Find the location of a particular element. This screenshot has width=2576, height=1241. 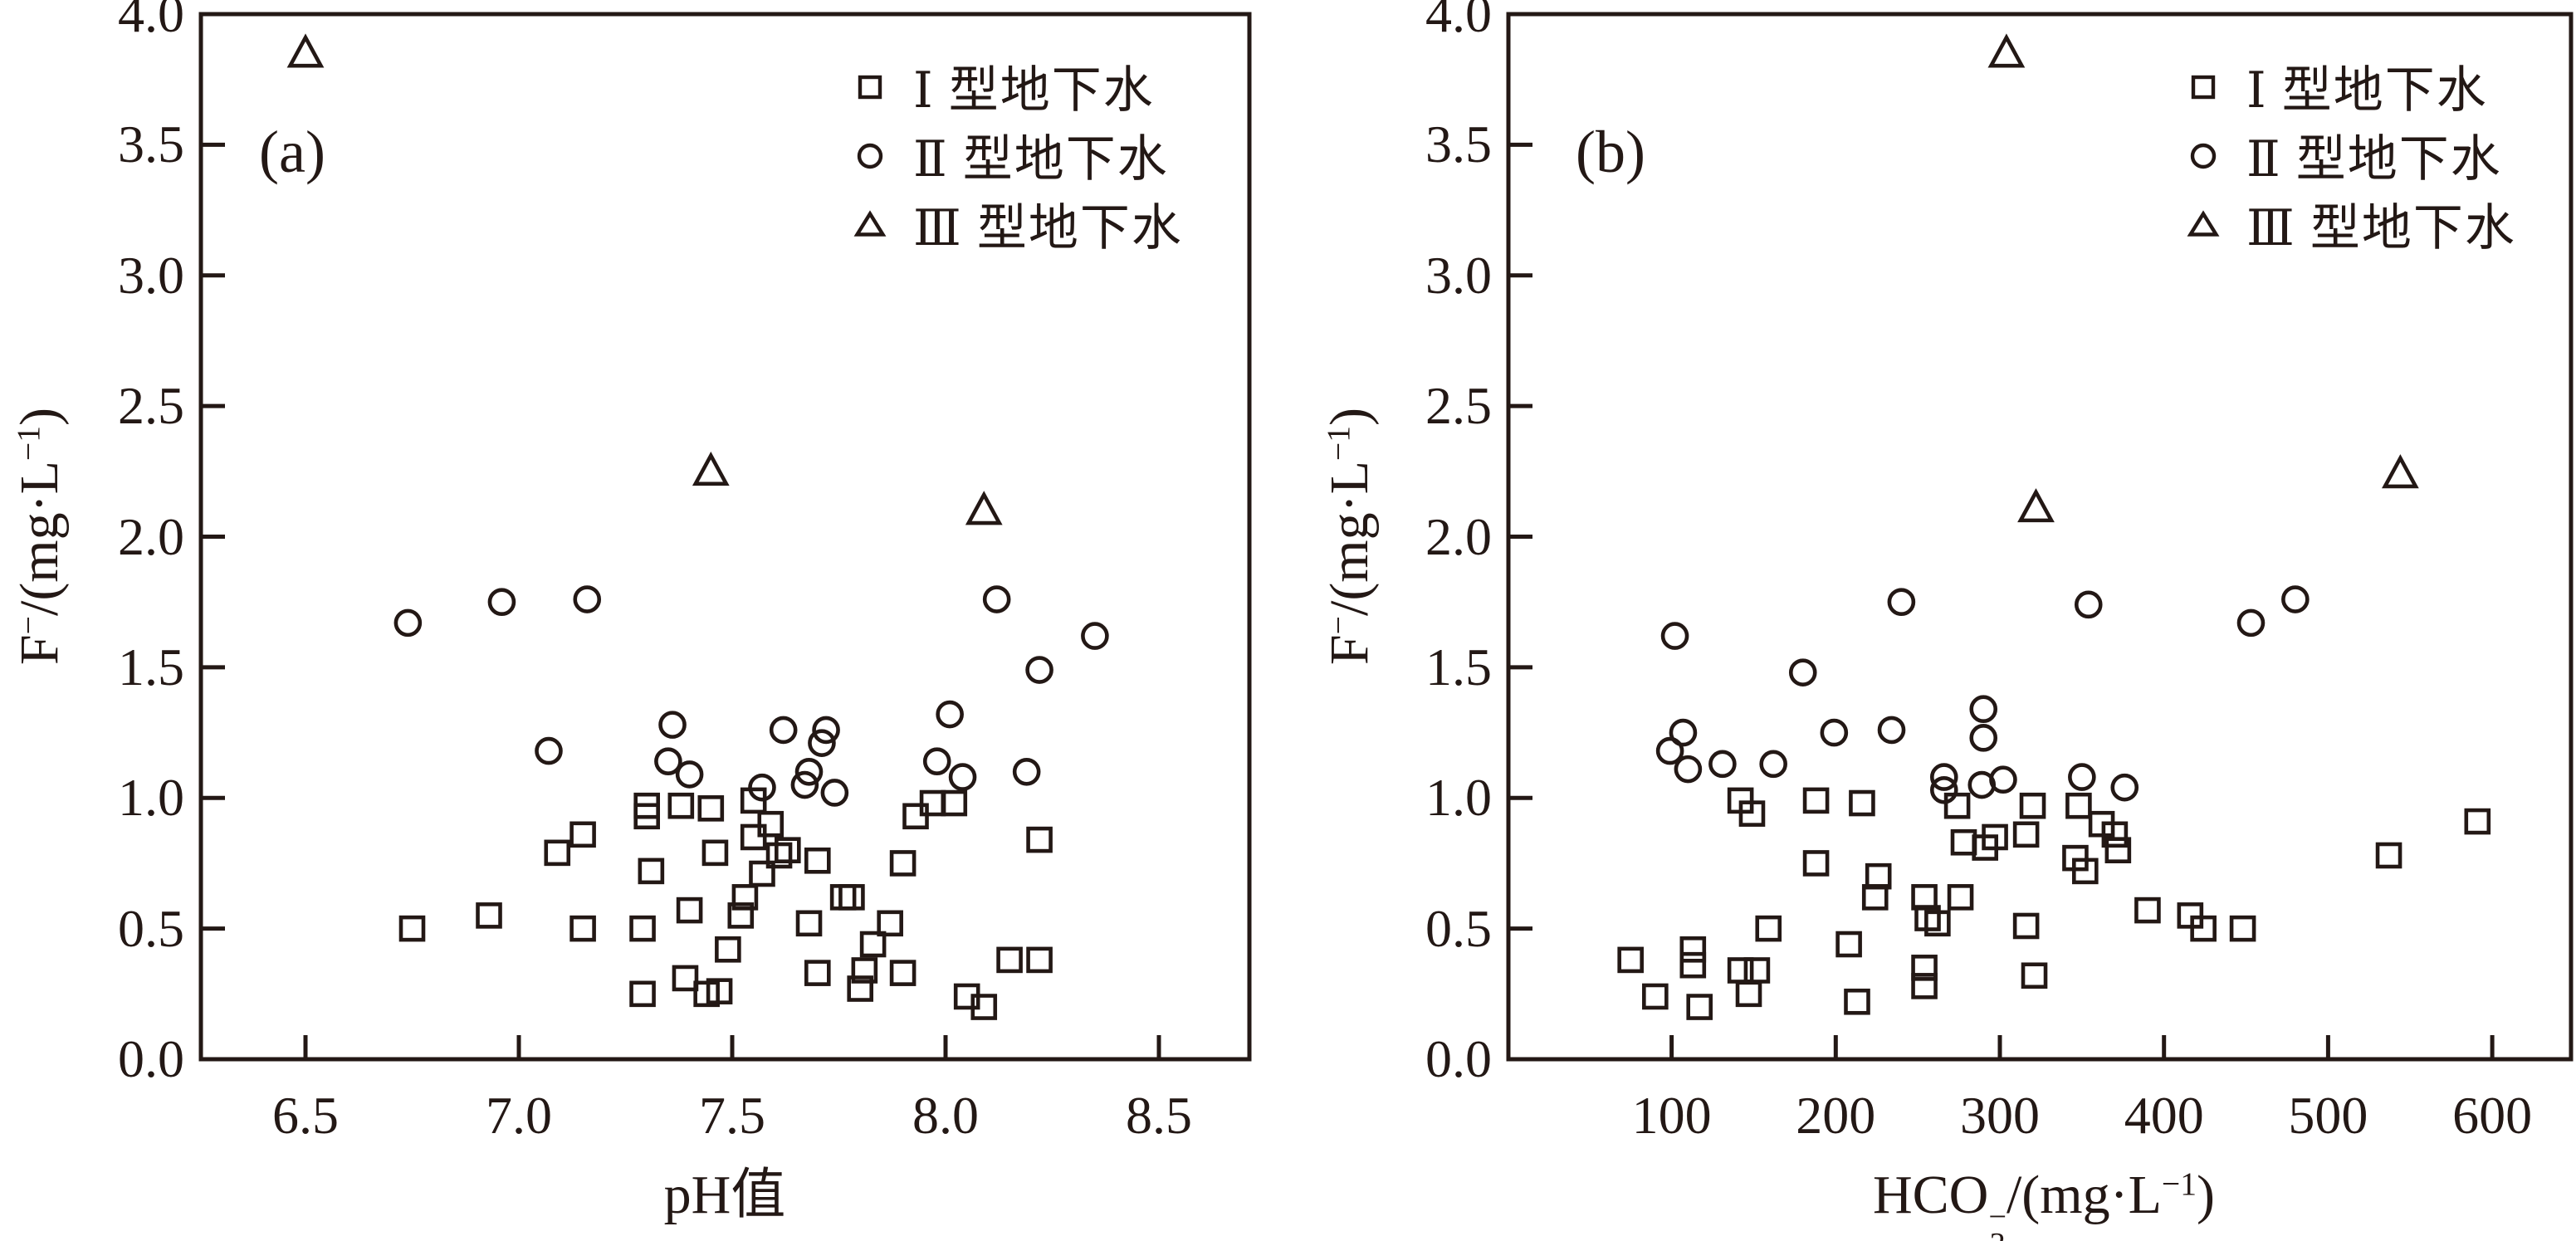

legend-item-label: Ⅱ 型地下水 is located at coordinates (1041, 159).